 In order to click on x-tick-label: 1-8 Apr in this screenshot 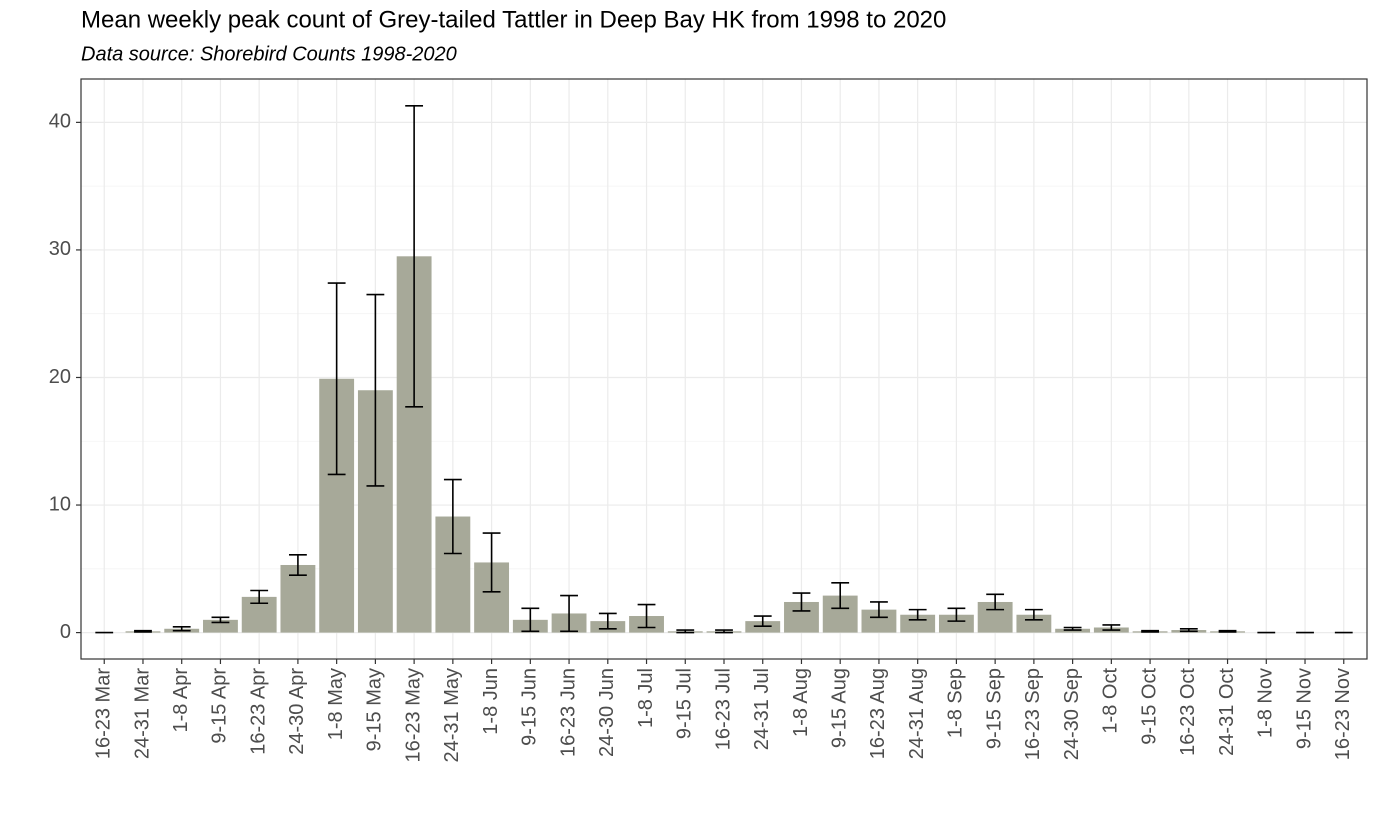, I will do `click(181, 700)`.